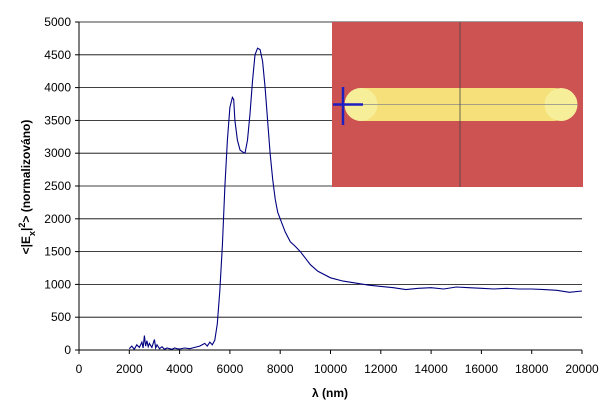 The height and width of the screenshot is (416, 613). I want to click on y-axis-title-mid: |, so click(26, 229).